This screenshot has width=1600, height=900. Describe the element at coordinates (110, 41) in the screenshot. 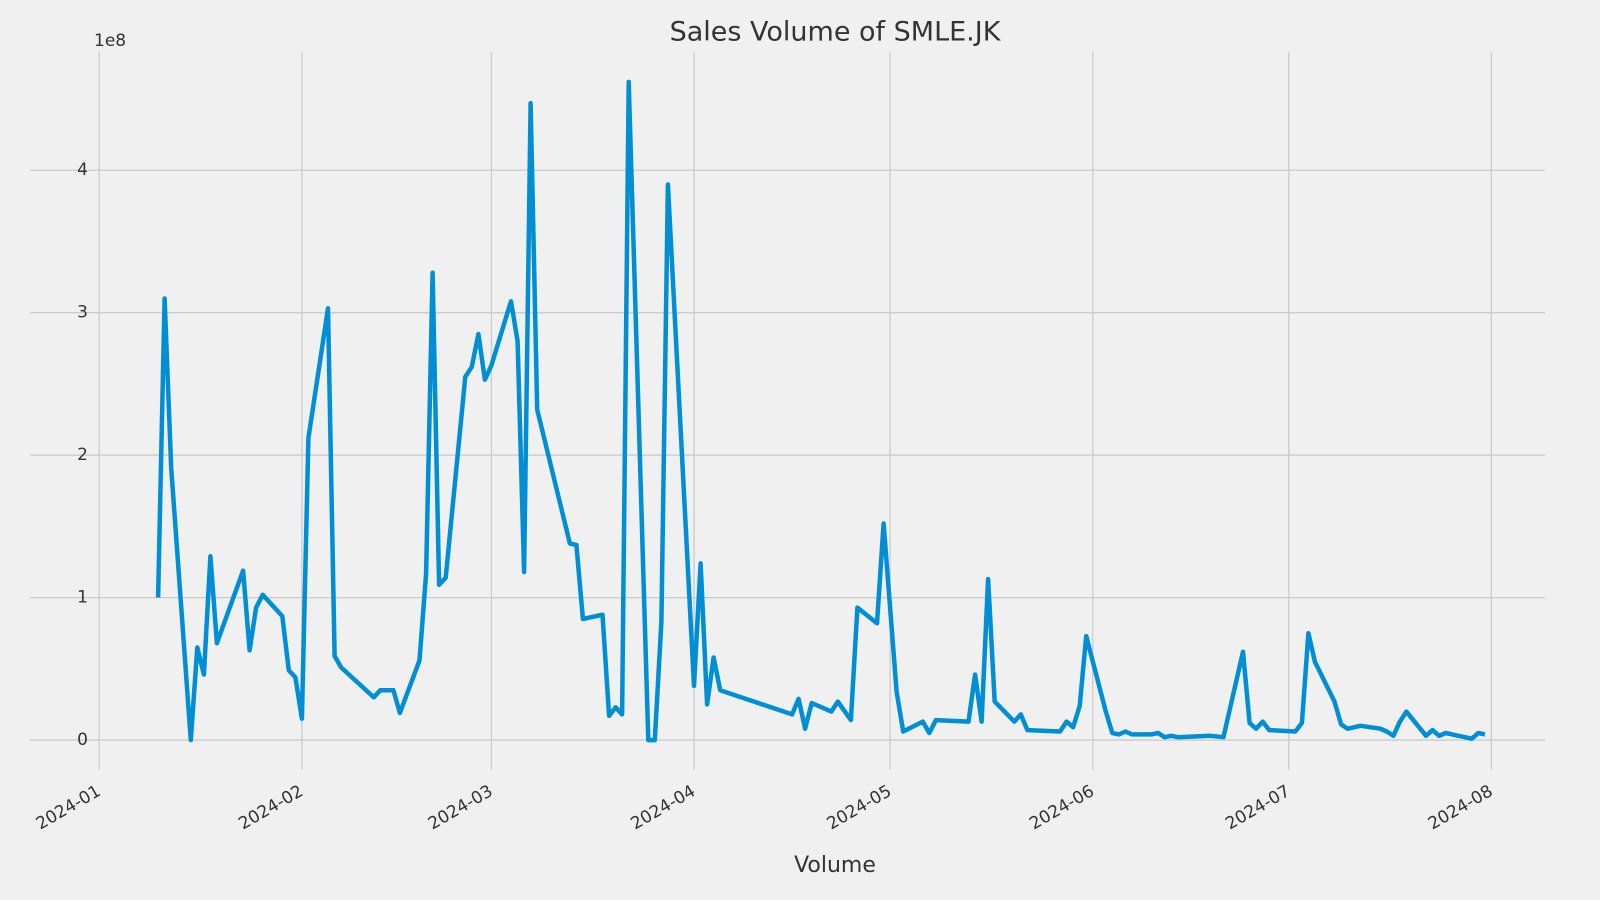

I see `y-offset-label: 1e8` at that location.